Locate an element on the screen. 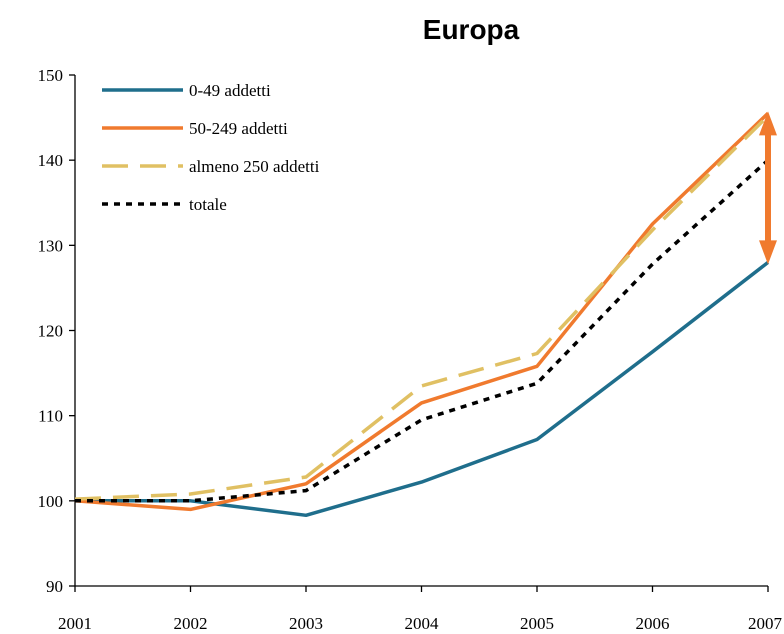 This screenshot has height=634, width=784. x-tick-label: 2007 is located at coordinates (765, 623).